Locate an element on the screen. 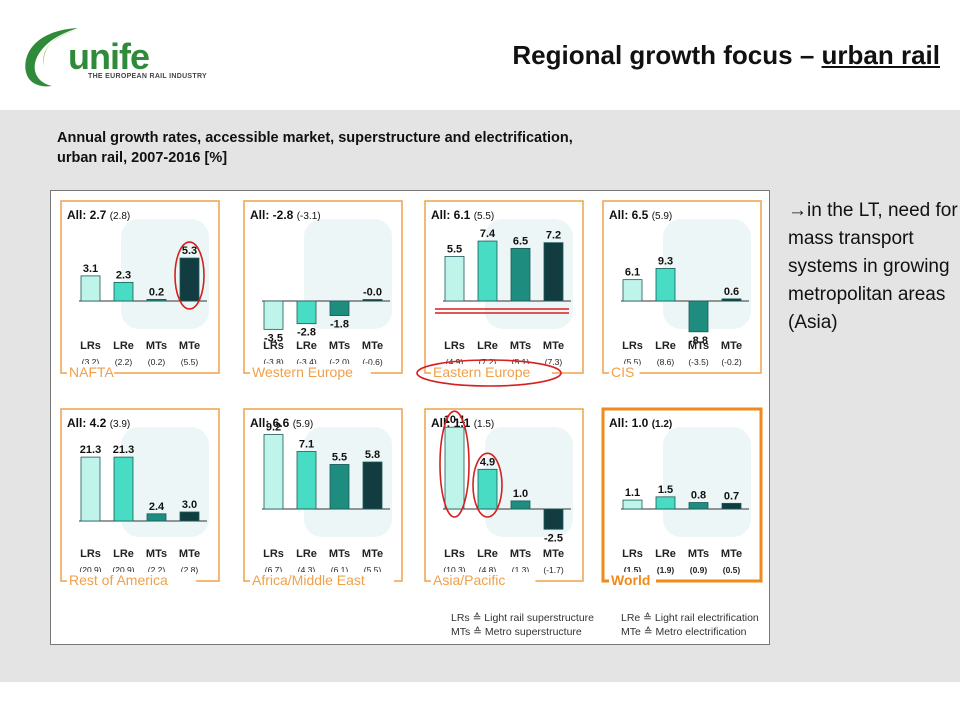 The width and height of the screenshot is (960, 720). eastern-europe-all-label: All: 6.1 (5.5) is located at coordinates (462, 215).